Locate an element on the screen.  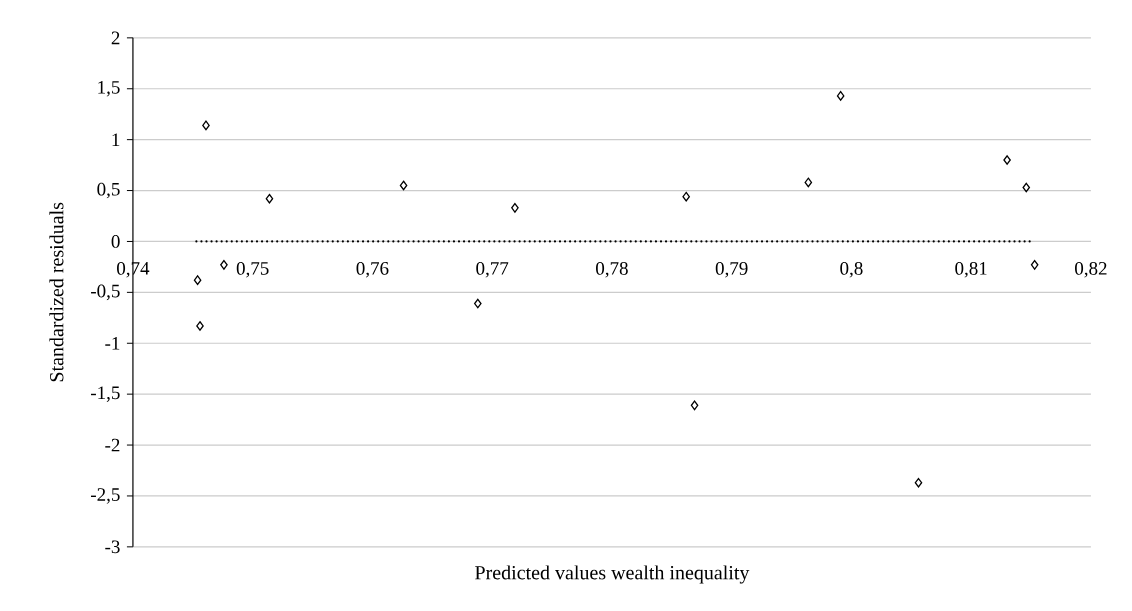
x-tick-label: 0,77 is located at coordinates (492, 269).